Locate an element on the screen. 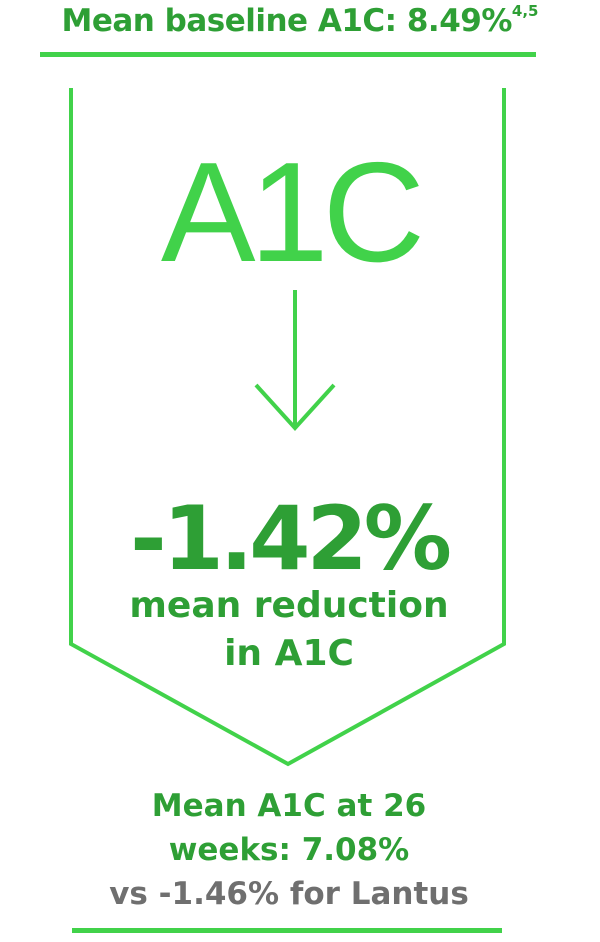 The width and height of the screenshot is (600, 942). baseline-text: Mean baseline A1C: 8.49% is located at coordinates (286, 21).